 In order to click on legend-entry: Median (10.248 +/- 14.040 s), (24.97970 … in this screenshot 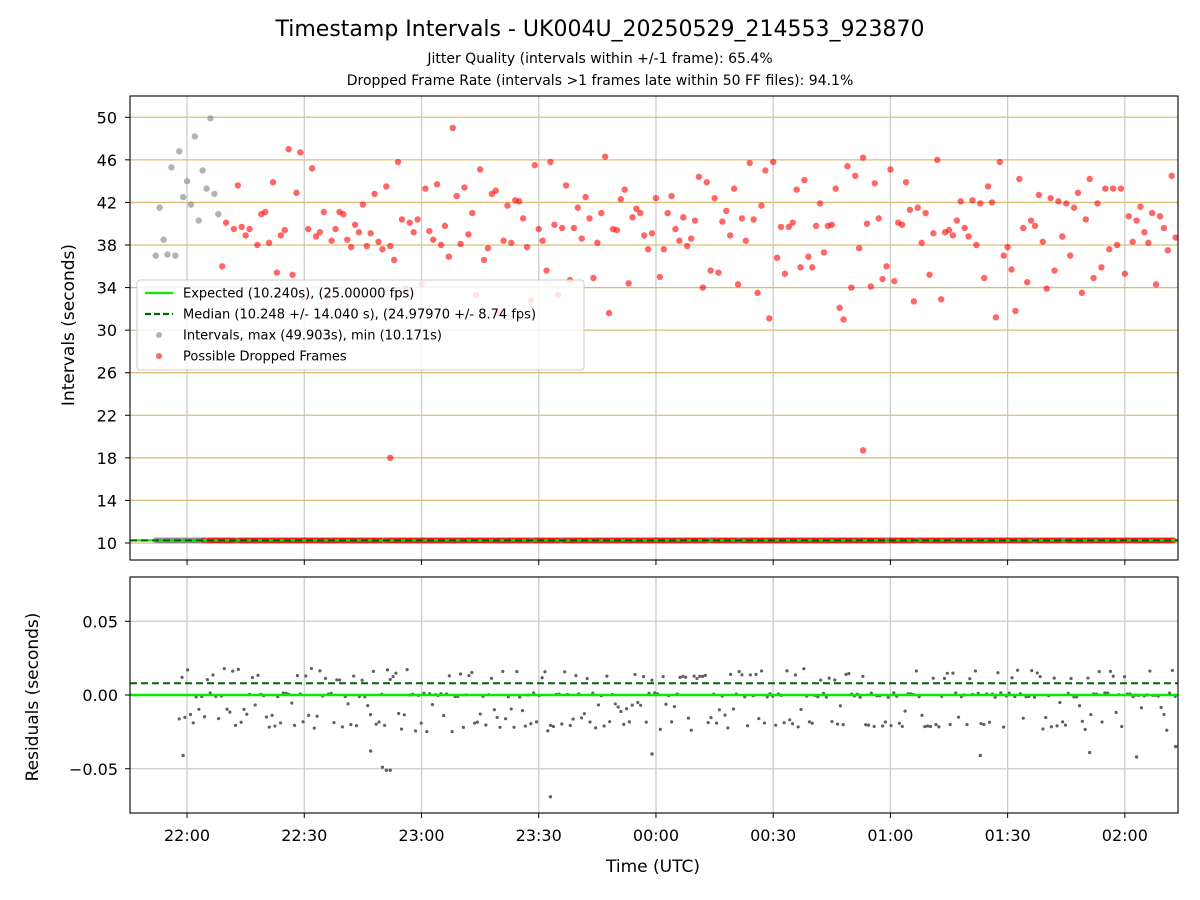, I will do `click(340, 315)`.